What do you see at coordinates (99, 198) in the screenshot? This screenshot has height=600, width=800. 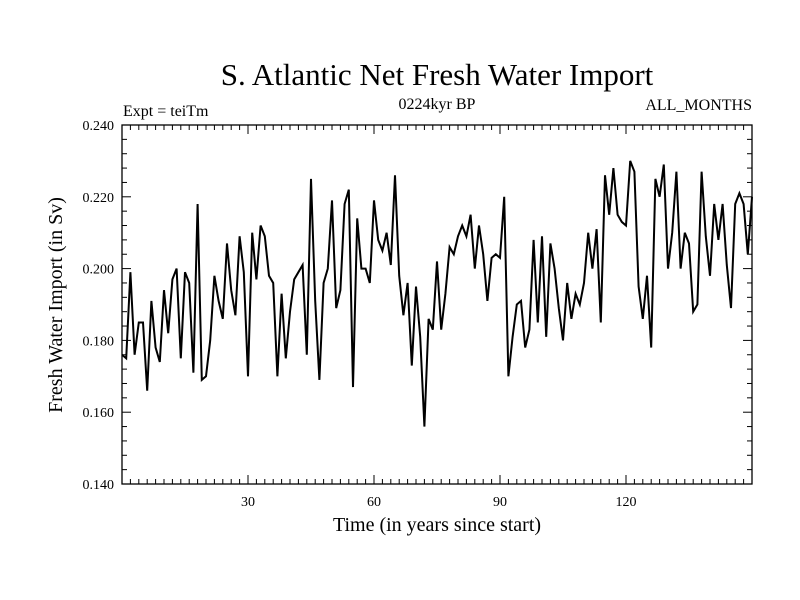 I see `y-tick-label: 0.220` at bounding box center [99, 198].